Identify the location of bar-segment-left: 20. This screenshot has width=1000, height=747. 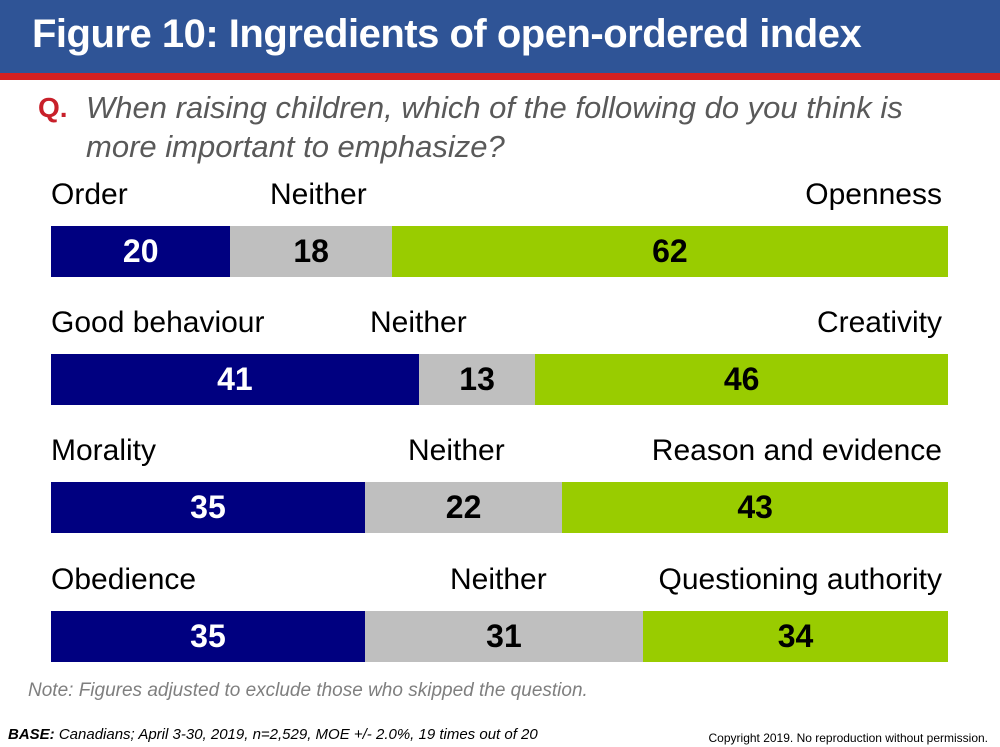
(141, 251).